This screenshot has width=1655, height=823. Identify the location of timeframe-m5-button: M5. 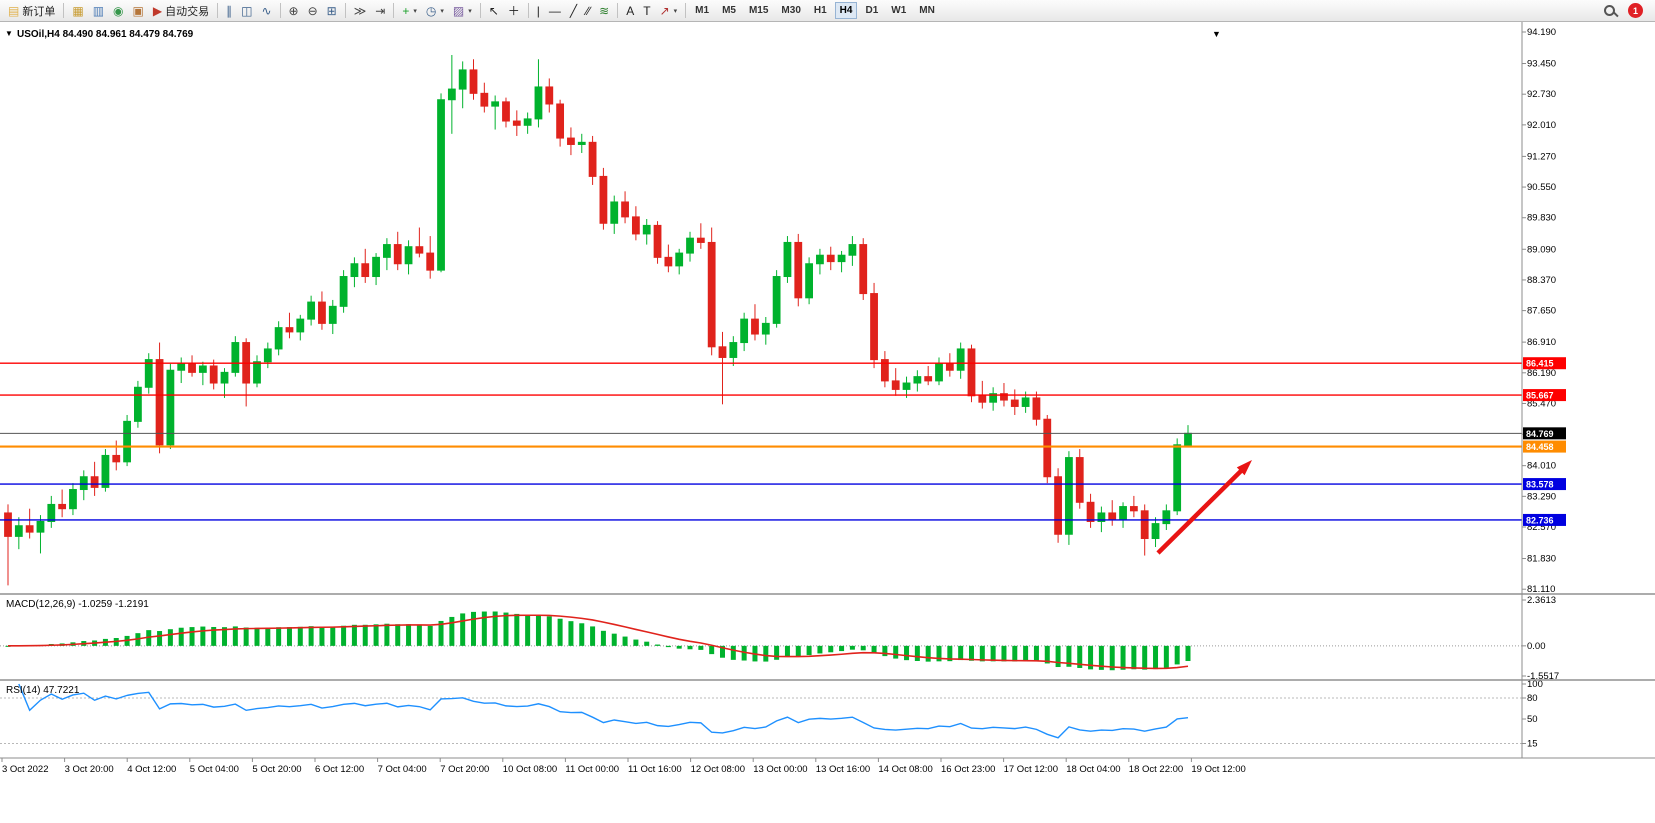
(729, 10).